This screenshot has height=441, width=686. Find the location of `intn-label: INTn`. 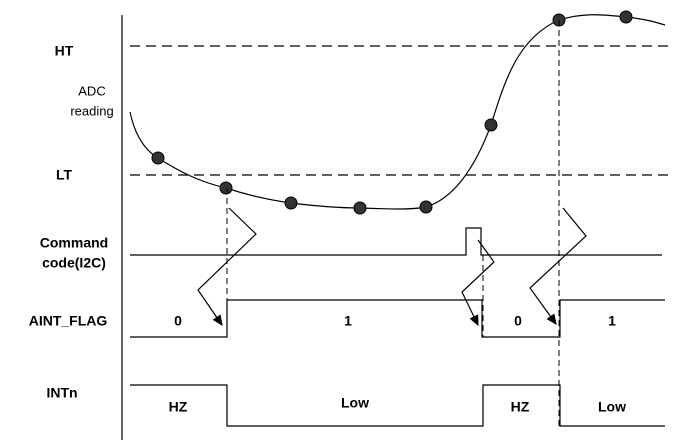

intn-label: INTn is located at coordinates (61, 393).